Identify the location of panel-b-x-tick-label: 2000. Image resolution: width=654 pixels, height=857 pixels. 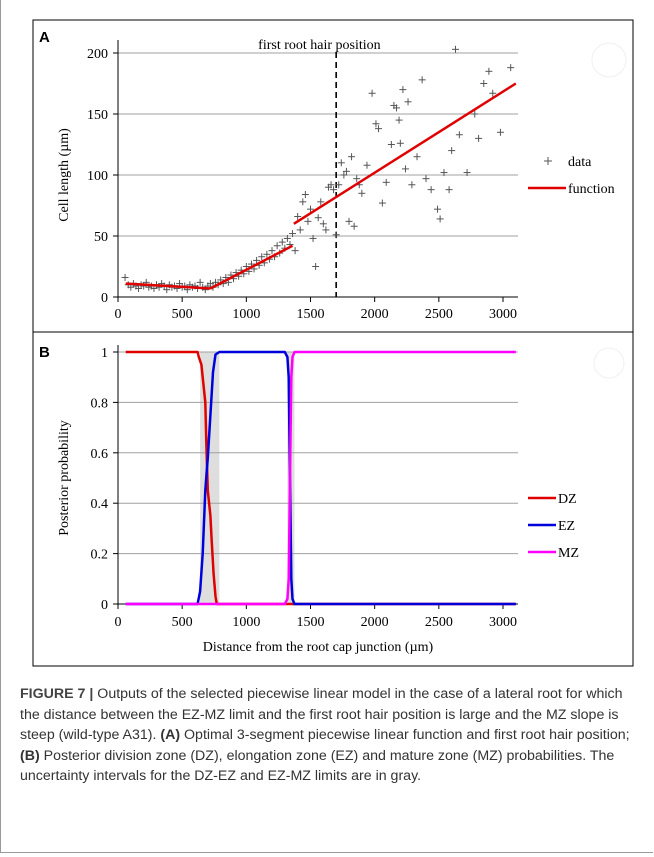
(375, 622).